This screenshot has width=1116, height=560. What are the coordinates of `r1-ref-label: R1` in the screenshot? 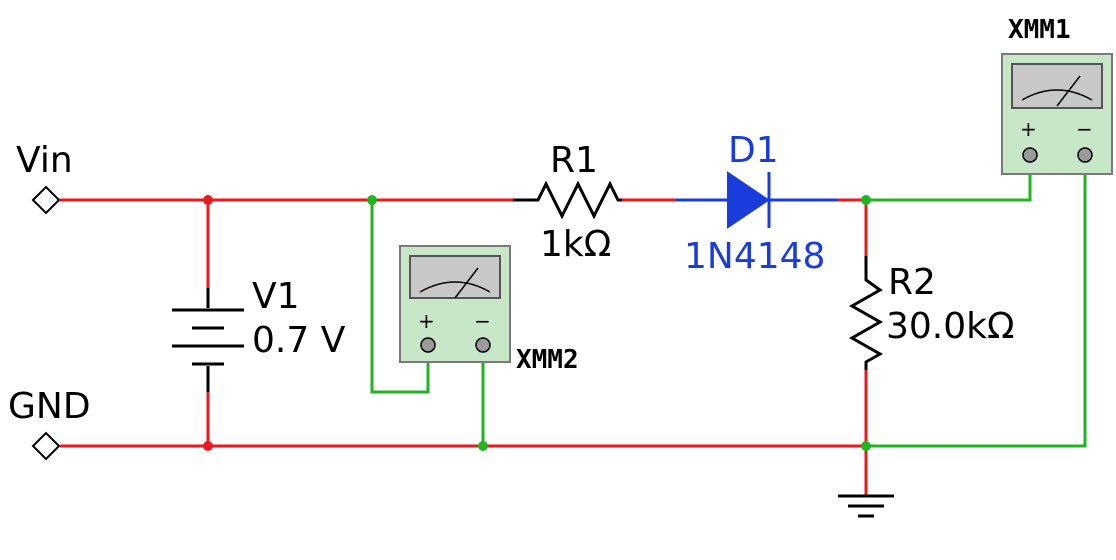 It's located at (574, 160).